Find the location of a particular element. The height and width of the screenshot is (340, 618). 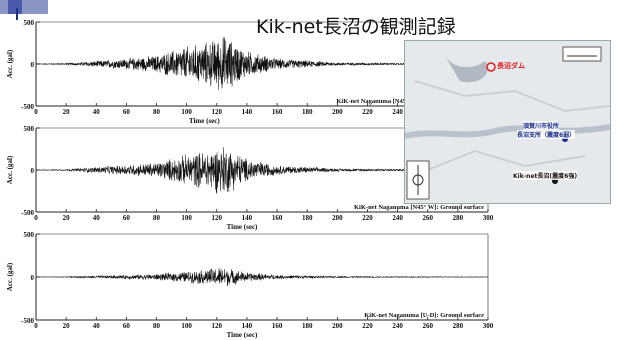

slide-title: Kik-net長沼の観測記録 is located at coordinates (356, 27).